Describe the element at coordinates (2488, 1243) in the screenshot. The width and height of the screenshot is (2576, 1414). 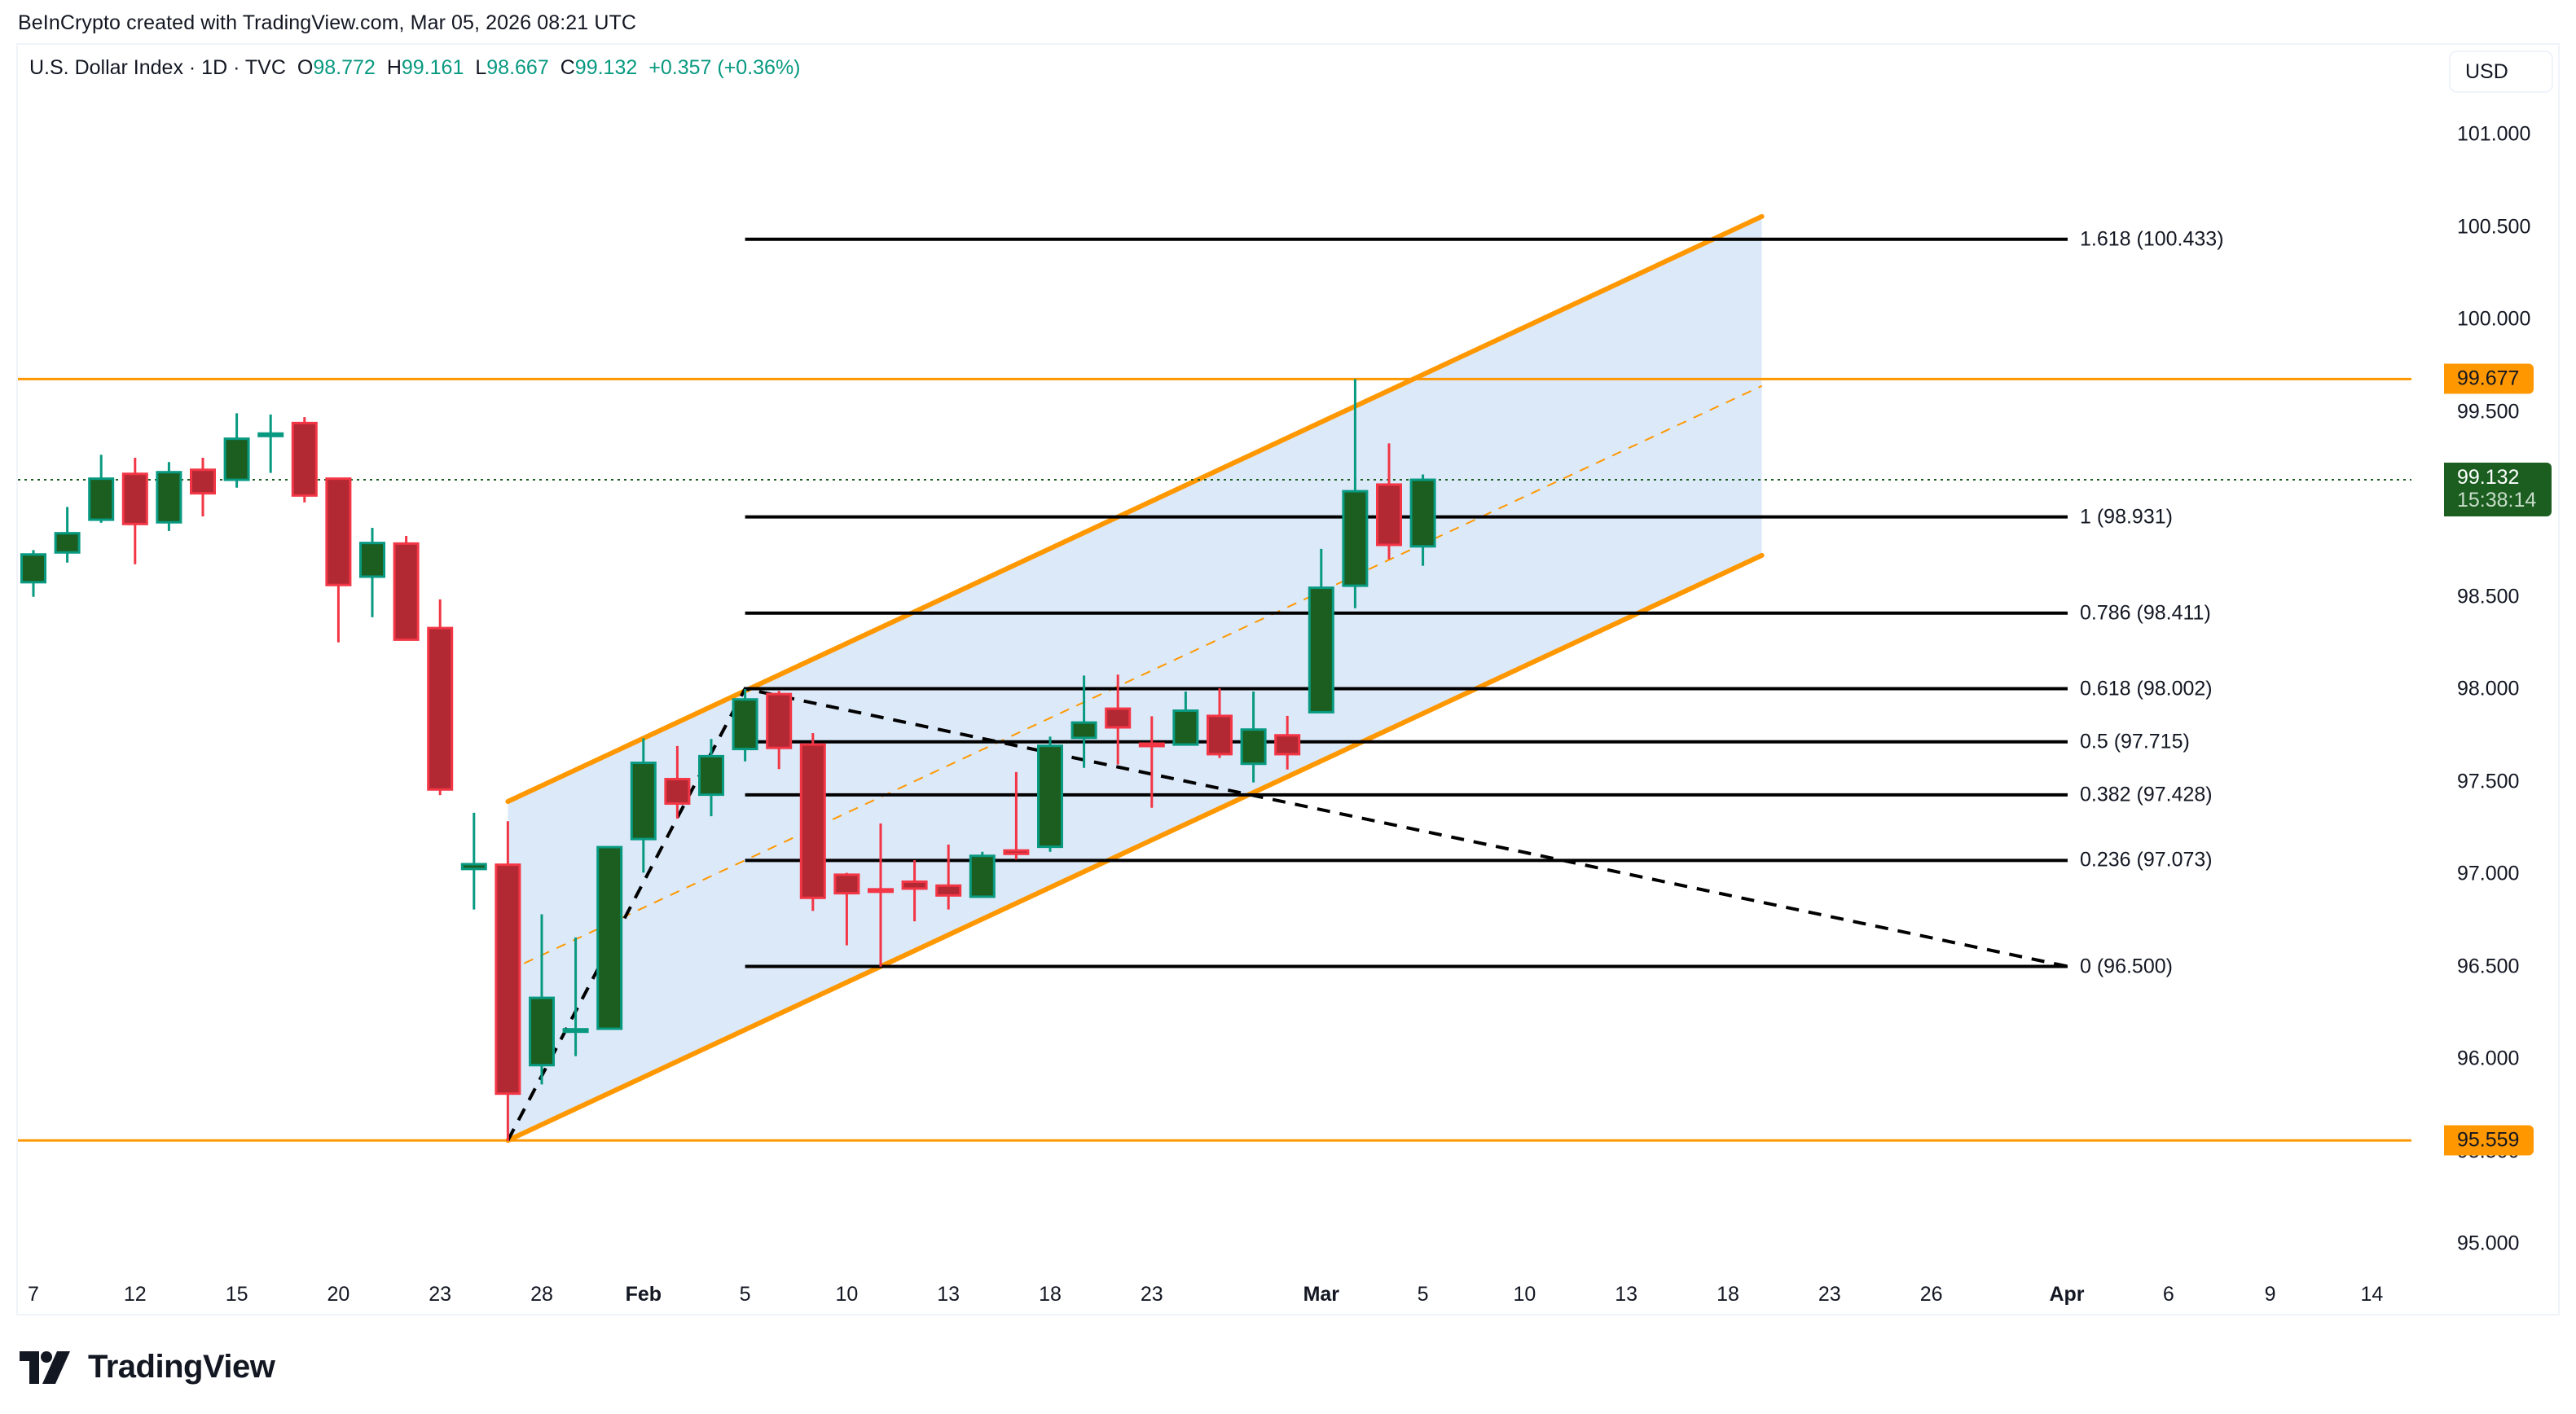
I see `price-axis-label: 95.000` at that location.